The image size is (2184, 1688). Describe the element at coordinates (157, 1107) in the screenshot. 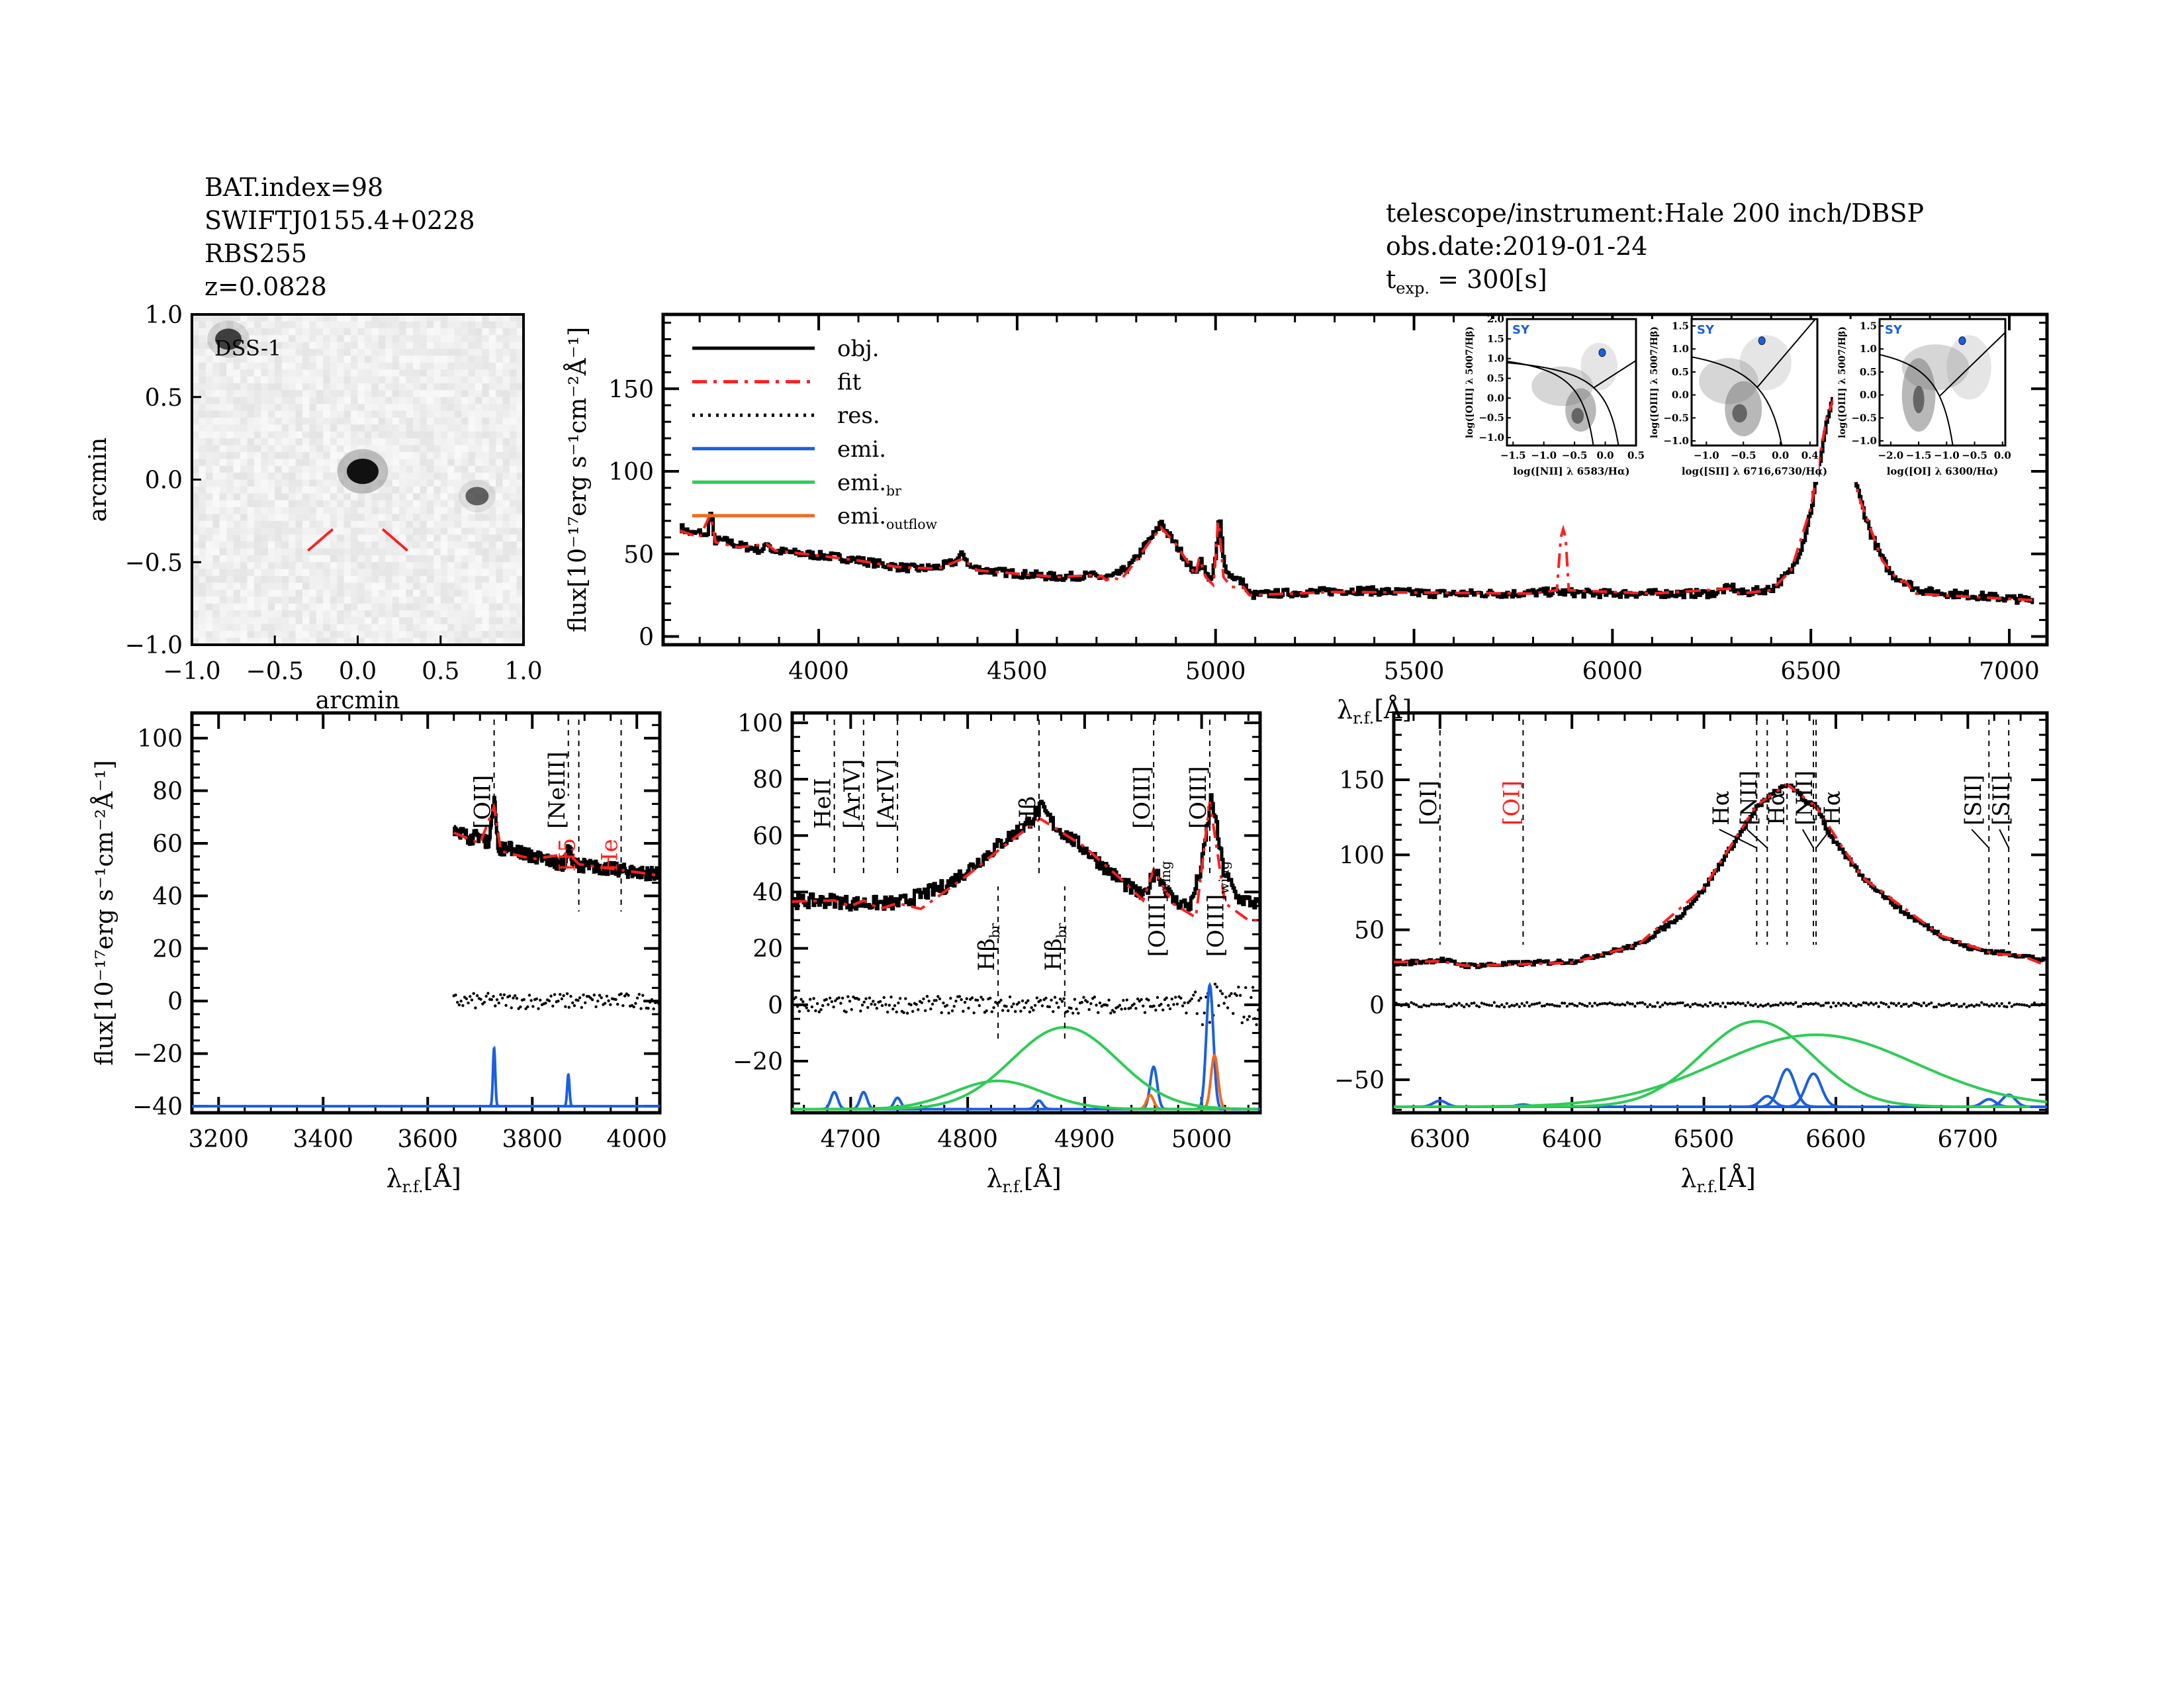

I see `y-tick-label: −40` at that location.